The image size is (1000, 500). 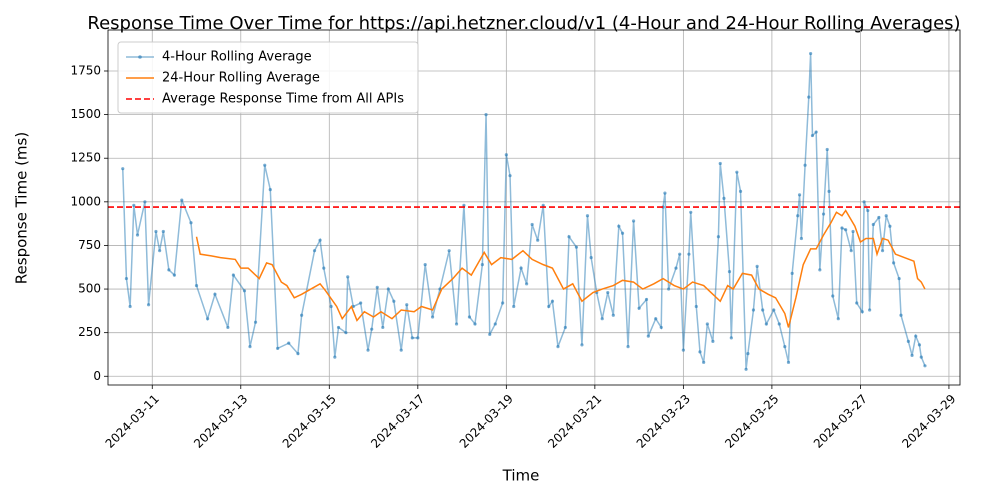 I want to click on y-tick-label: 1750, so click(x=85, y=70).